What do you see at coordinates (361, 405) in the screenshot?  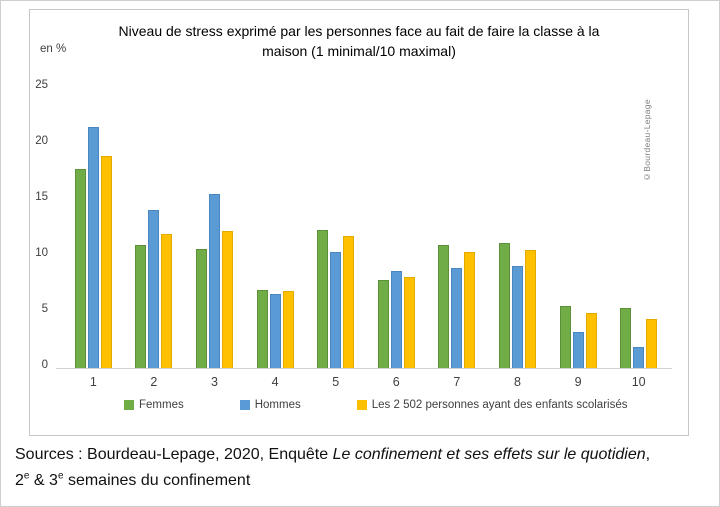 I see `legend-swatch-les-2-502-personnes-ayant-des-enfants-scolaris-s` at bounding box center [361, 405].